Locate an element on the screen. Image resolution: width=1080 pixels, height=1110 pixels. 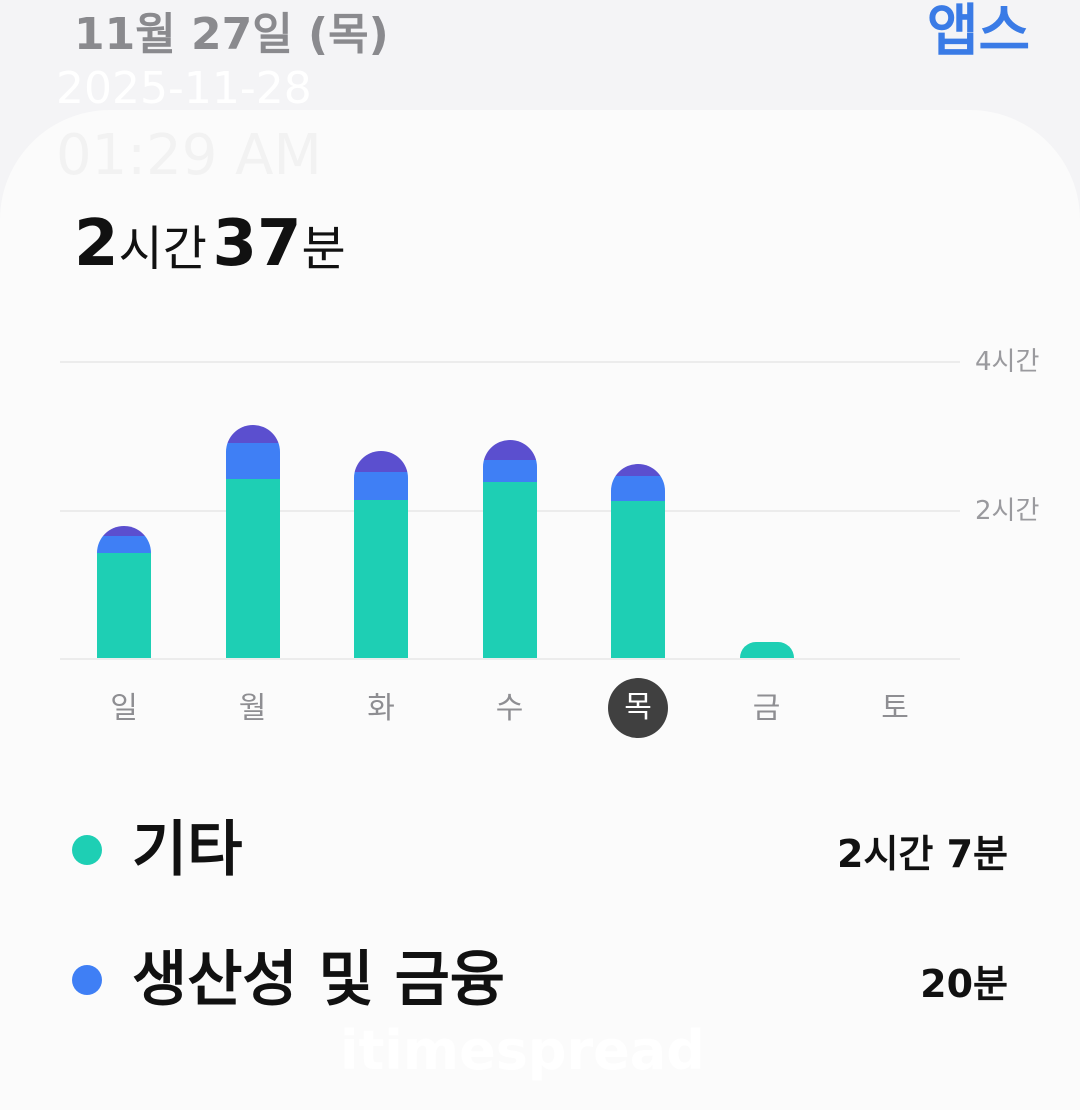
legend-name: 기타 is located at coordinates (187, 850).